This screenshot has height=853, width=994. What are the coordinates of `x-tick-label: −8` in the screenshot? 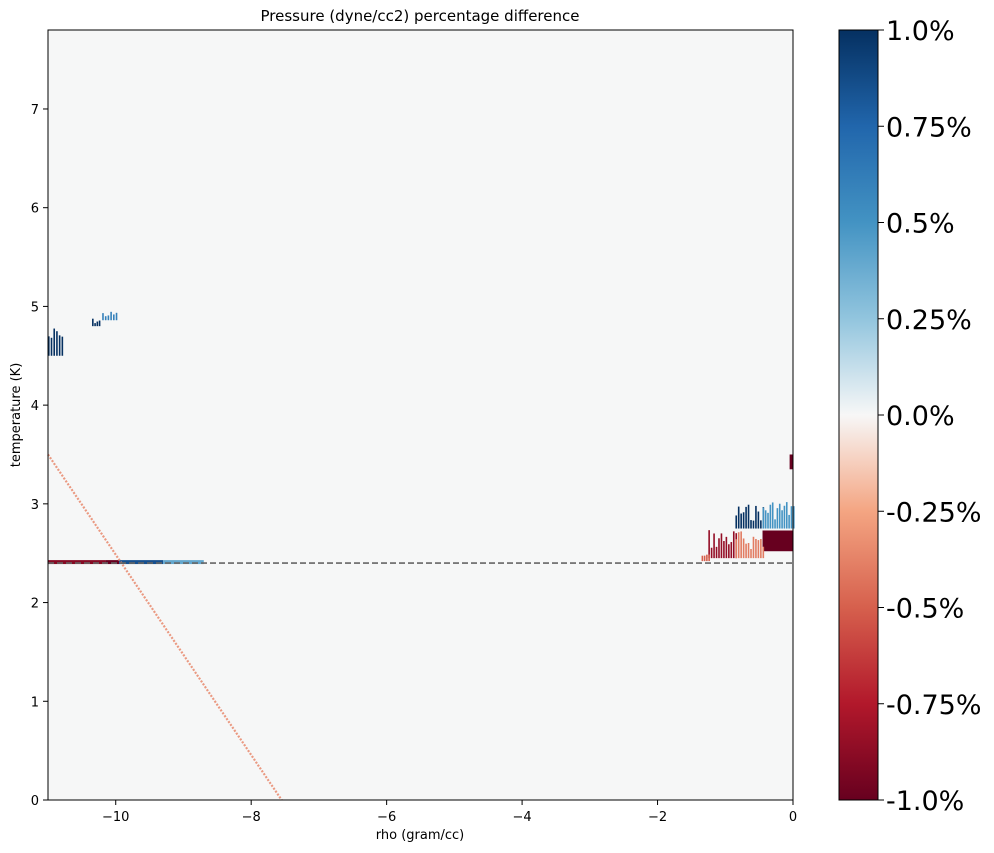 It's located at (251, 817).